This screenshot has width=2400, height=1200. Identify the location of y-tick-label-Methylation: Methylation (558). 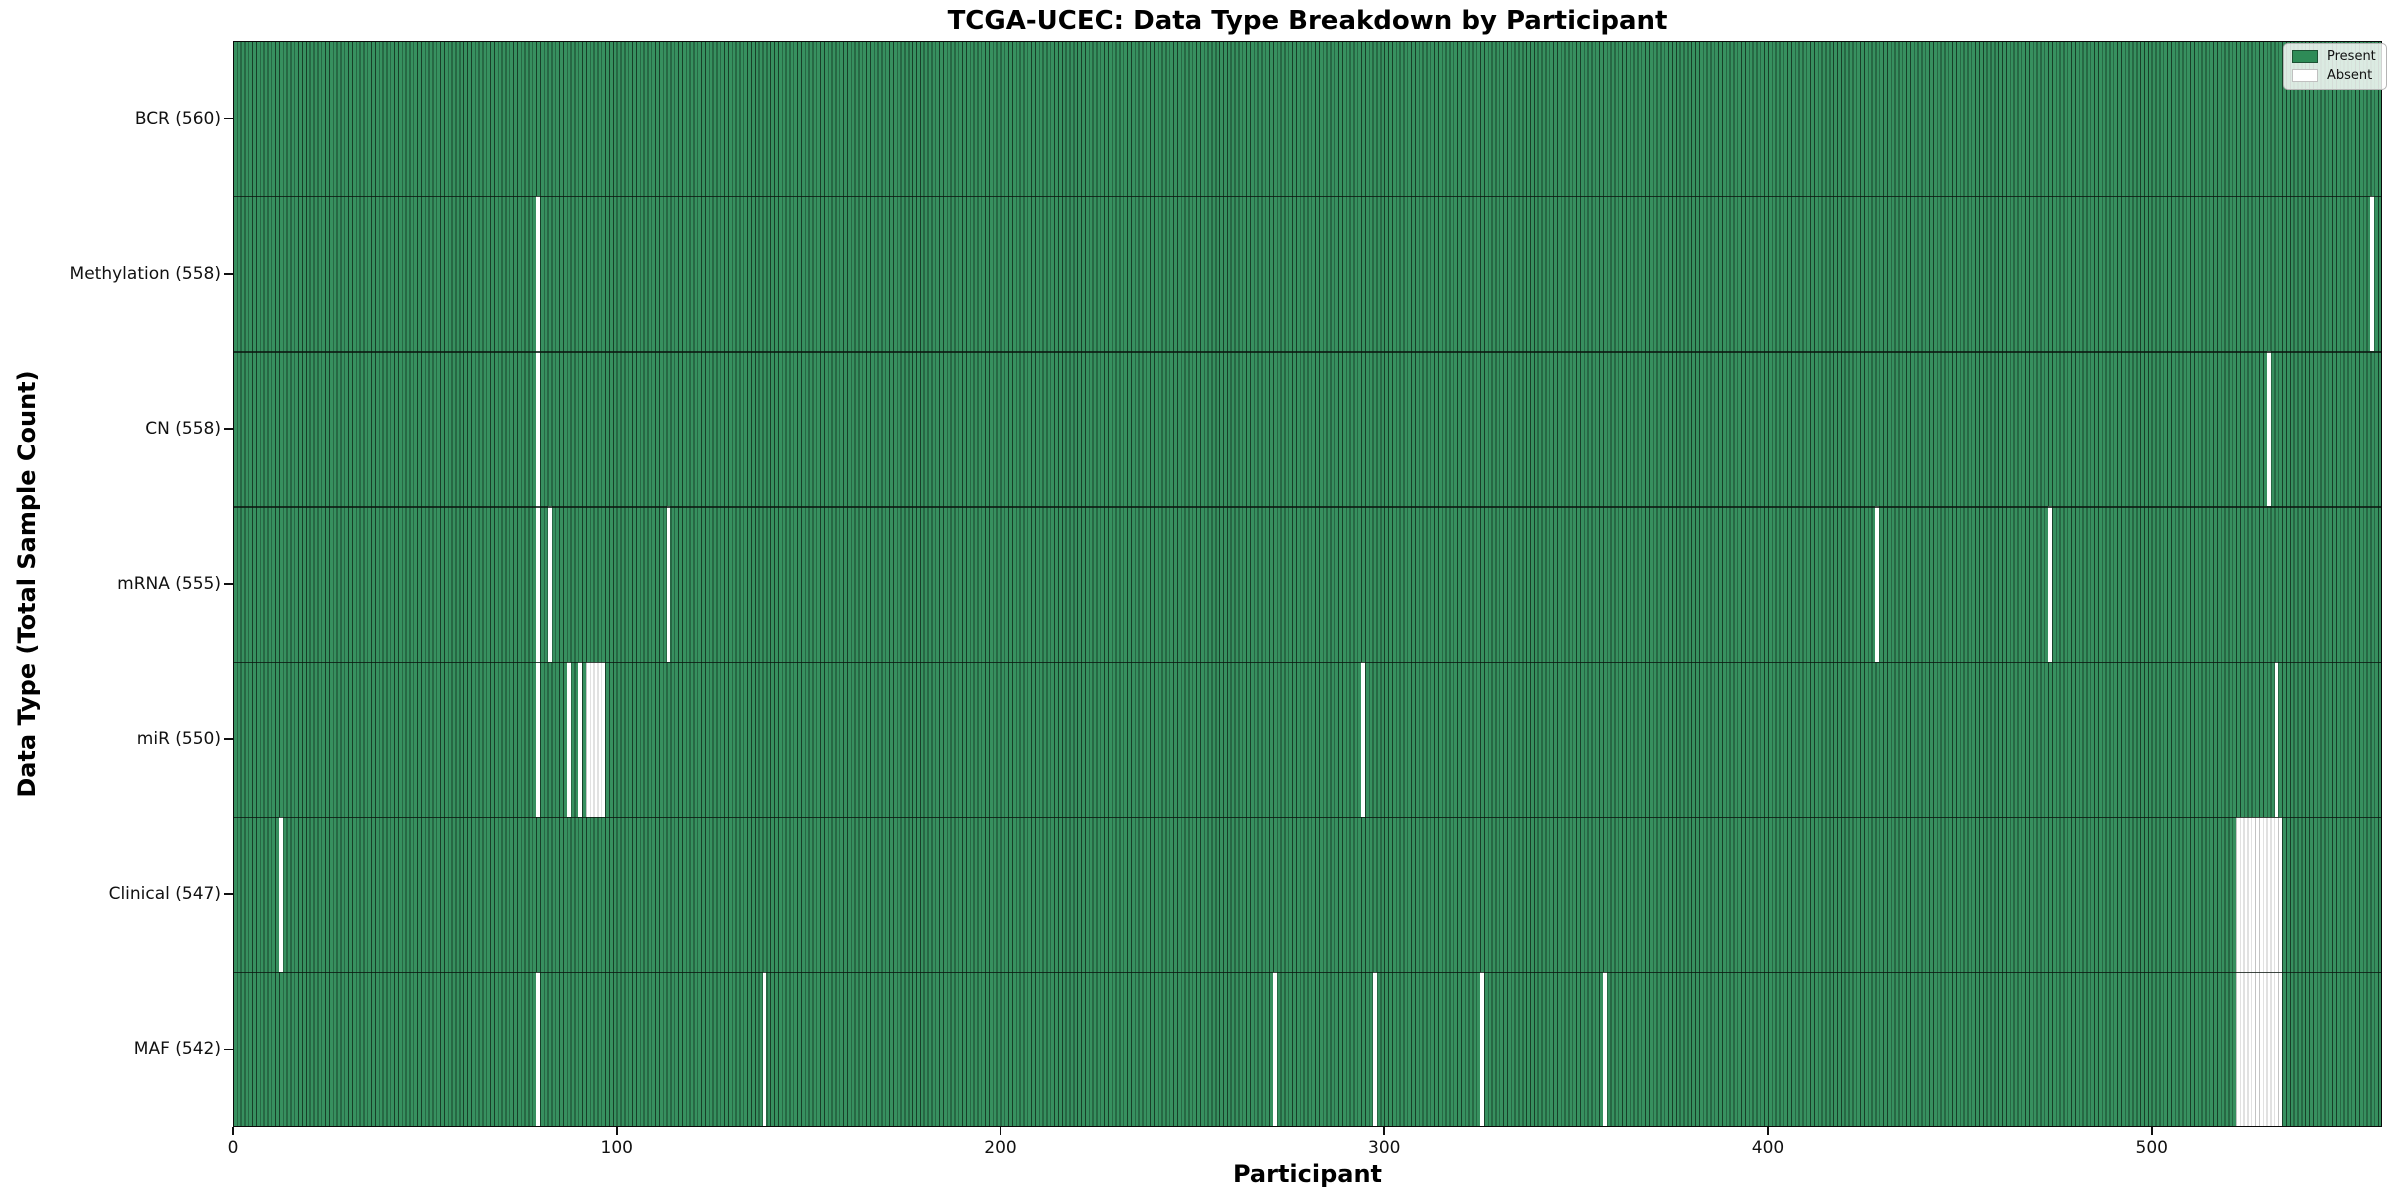
(145, 273).